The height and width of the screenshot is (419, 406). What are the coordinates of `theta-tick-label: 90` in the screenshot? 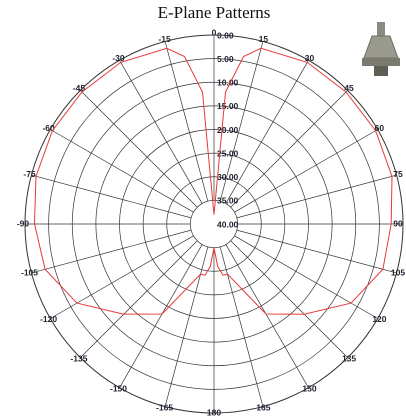 It's located at (398, 223).